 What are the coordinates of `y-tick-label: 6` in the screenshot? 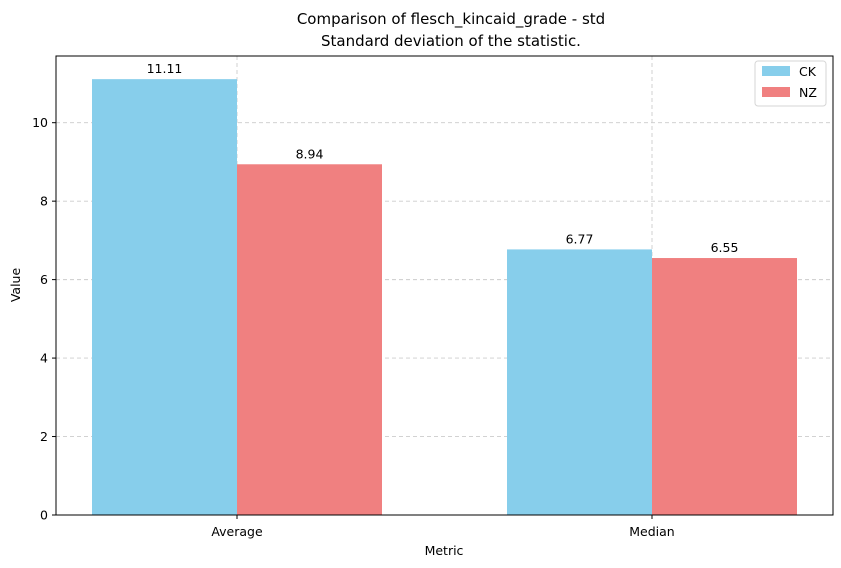 It's located at (44, 279).